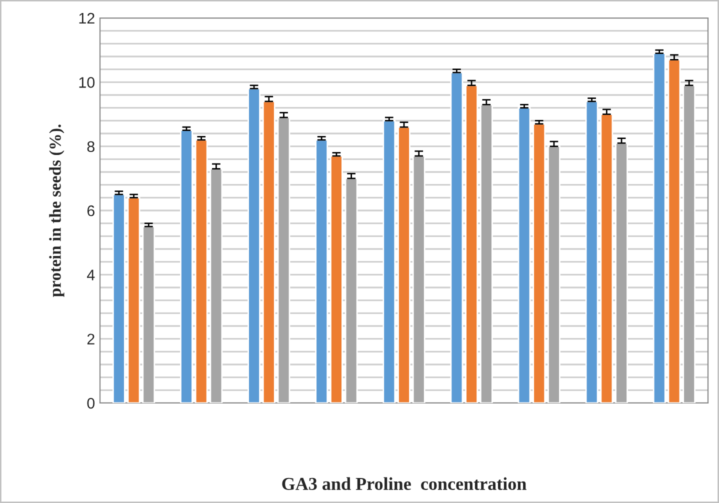  I want to click on y-tick-label: 12, so click(86, 18).